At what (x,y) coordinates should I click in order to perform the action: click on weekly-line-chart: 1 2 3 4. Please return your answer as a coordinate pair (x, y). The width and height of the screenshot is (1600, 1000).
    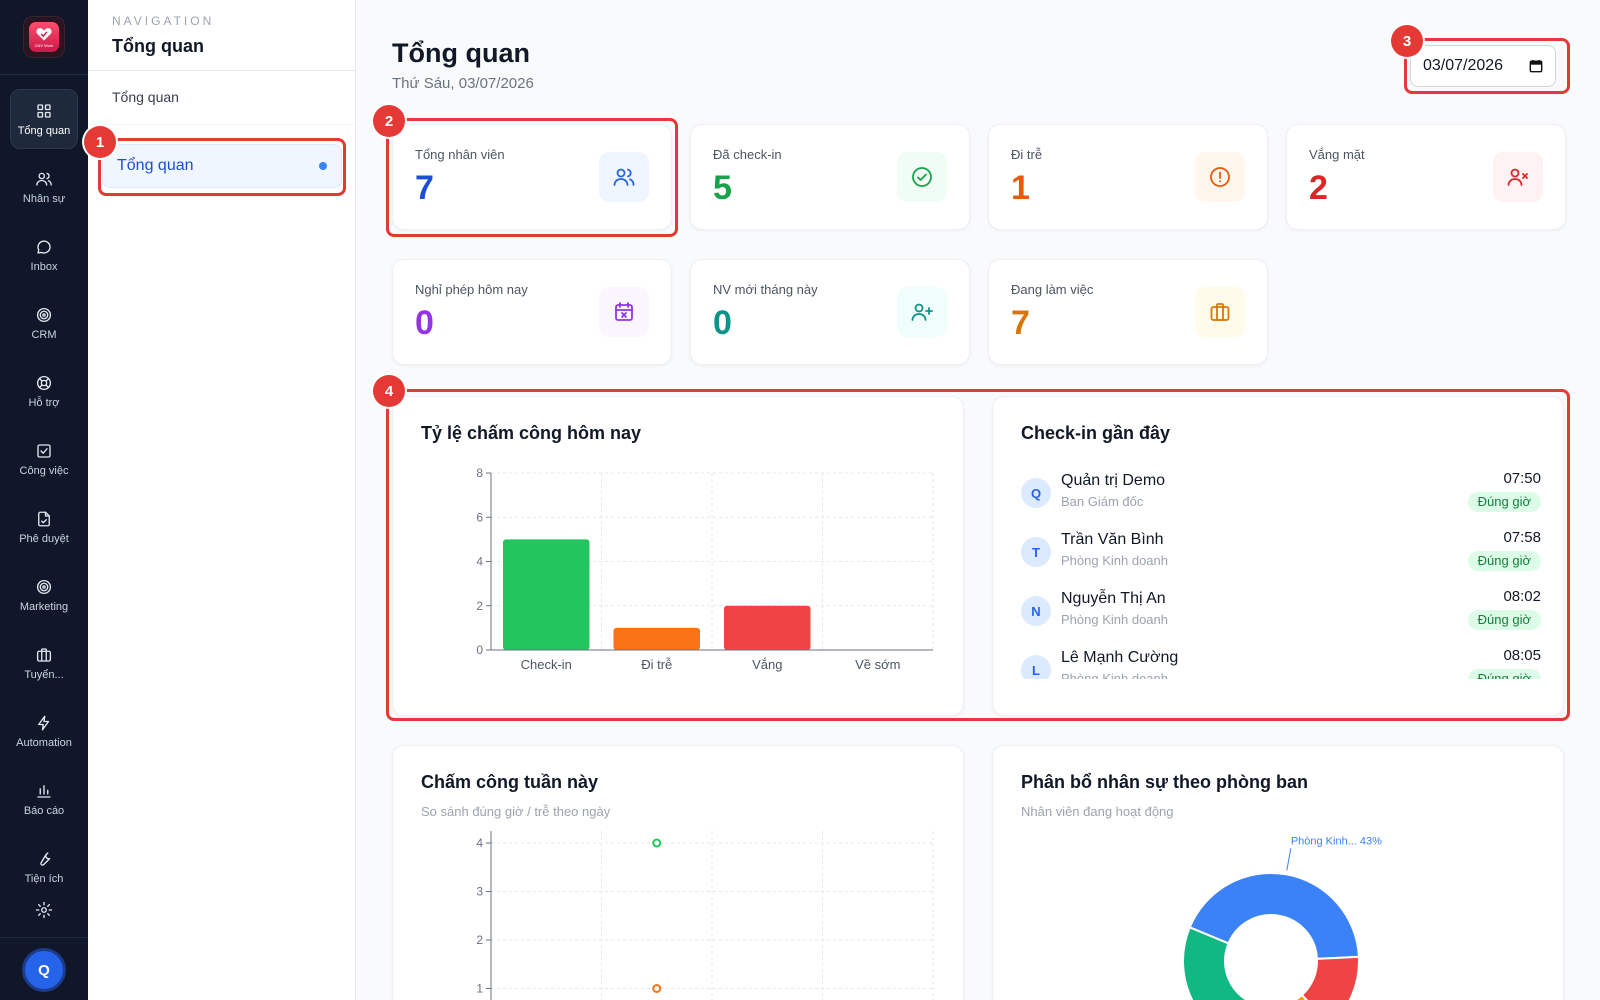
    Looking at the image, I should click on (705, 915).